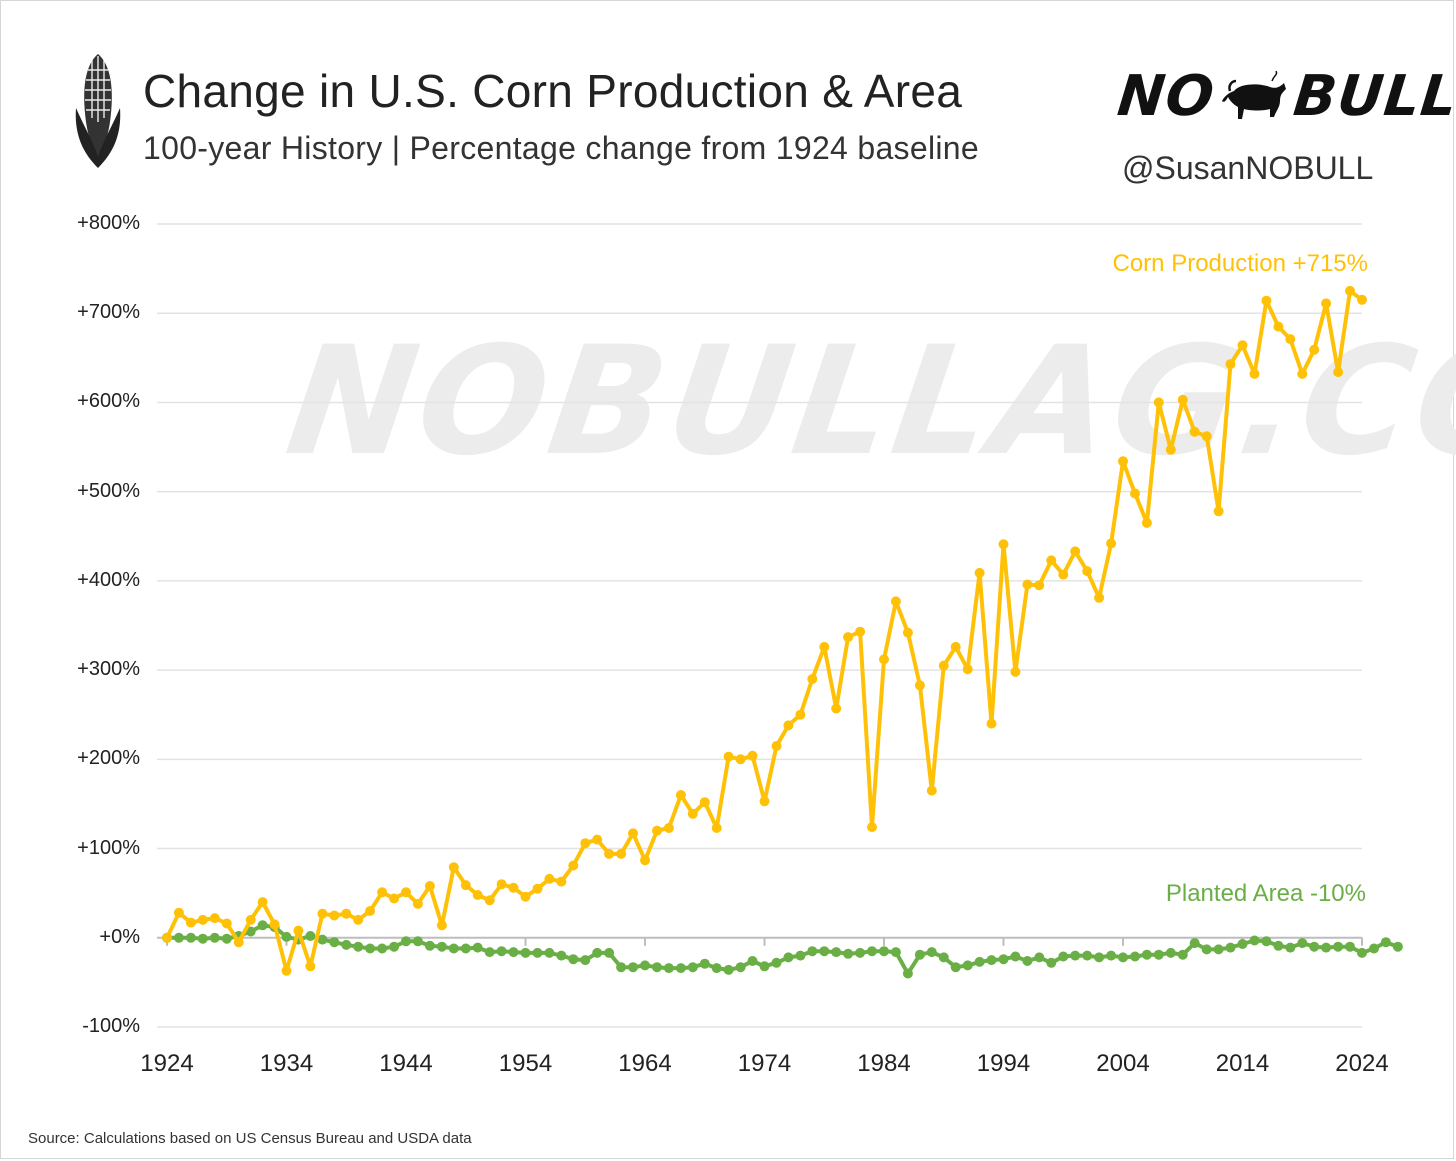  Describe the element at coordinates (108, 758) in the screenshot. I see `y-tick-label: +200%` at that location.